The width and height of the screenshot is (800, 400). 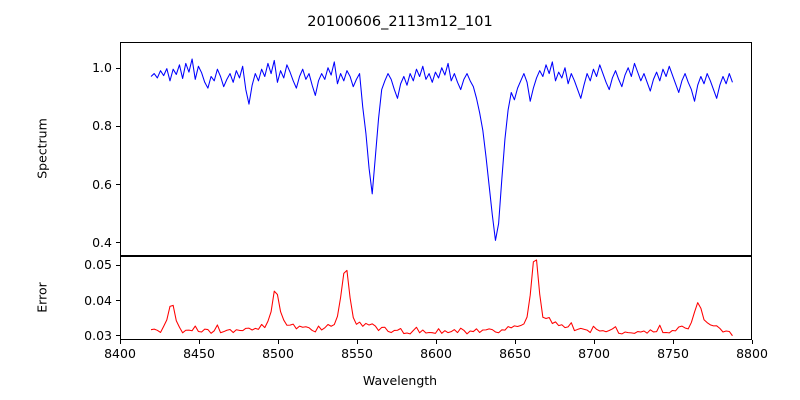 What do you see at coordinates (436, 353) in the screenshot?
I see `x-tick-label: 8600` at bounding box center [436, 353].